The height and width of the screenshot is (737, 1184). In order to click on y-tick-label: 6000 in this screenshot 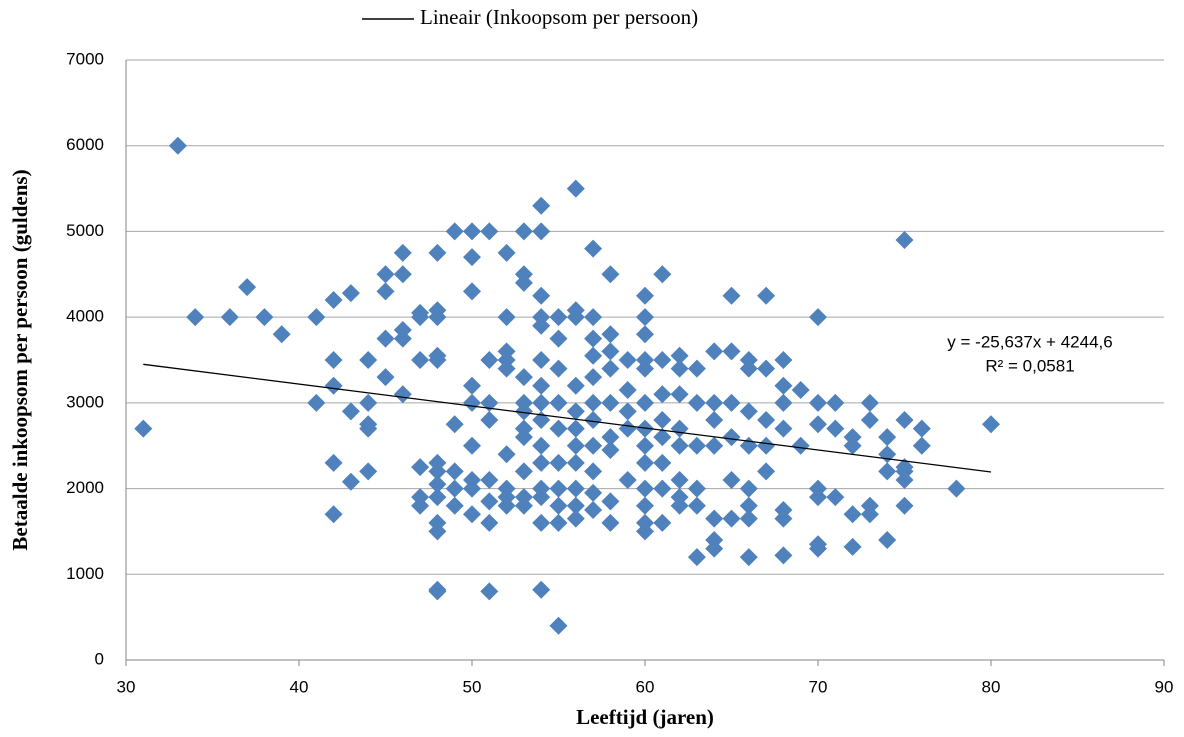, I will do `click(85, 144)`.